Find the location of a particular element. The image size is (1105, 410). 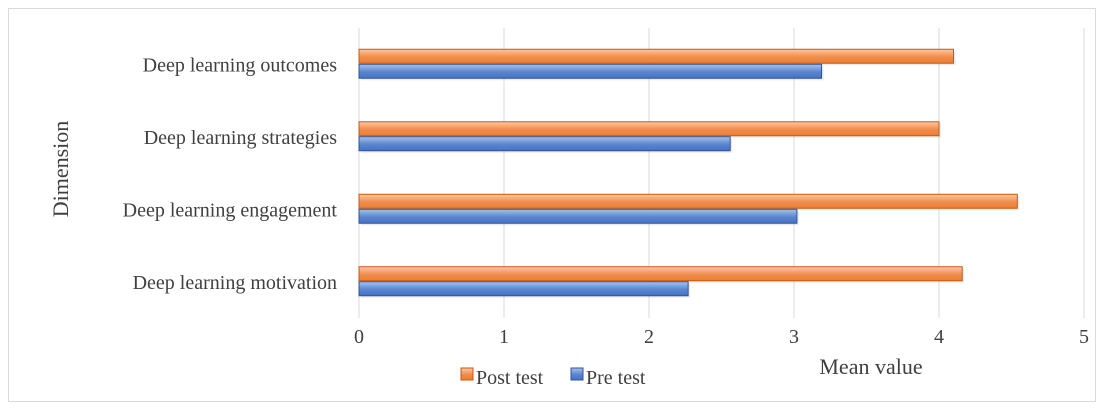

legend-item-post-test: Post test is located at coordinates (502, 378).